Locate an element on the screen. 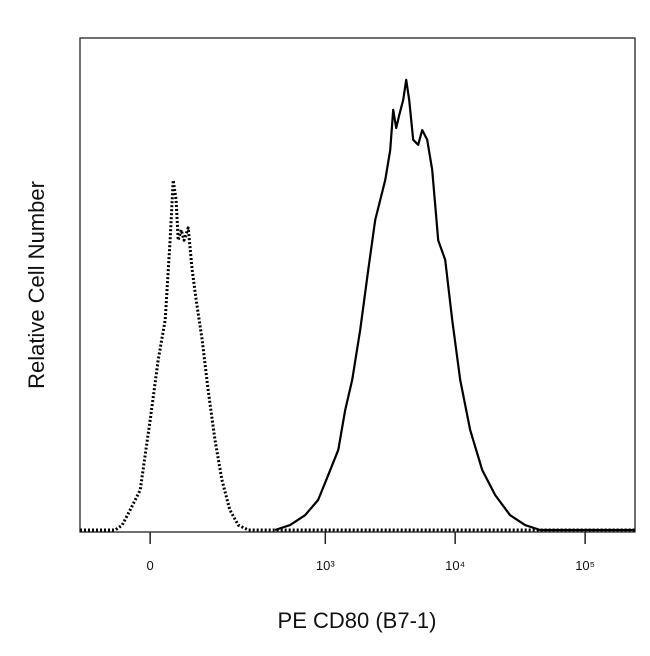  x-tick-label: 0 is located at coordinates (150, 565).